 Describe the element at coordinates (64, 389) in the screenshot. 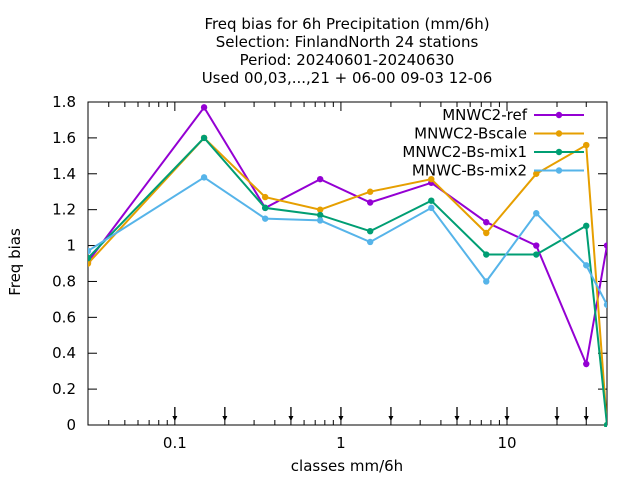

I see `y-tick-label: 0.2` at that location.